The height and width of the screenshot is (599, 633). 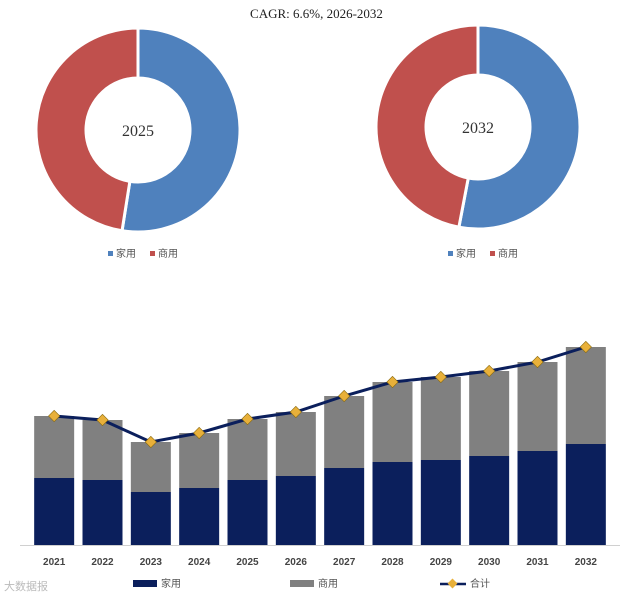 I want to click on line-marker-2021, so click(x=54, y=416).